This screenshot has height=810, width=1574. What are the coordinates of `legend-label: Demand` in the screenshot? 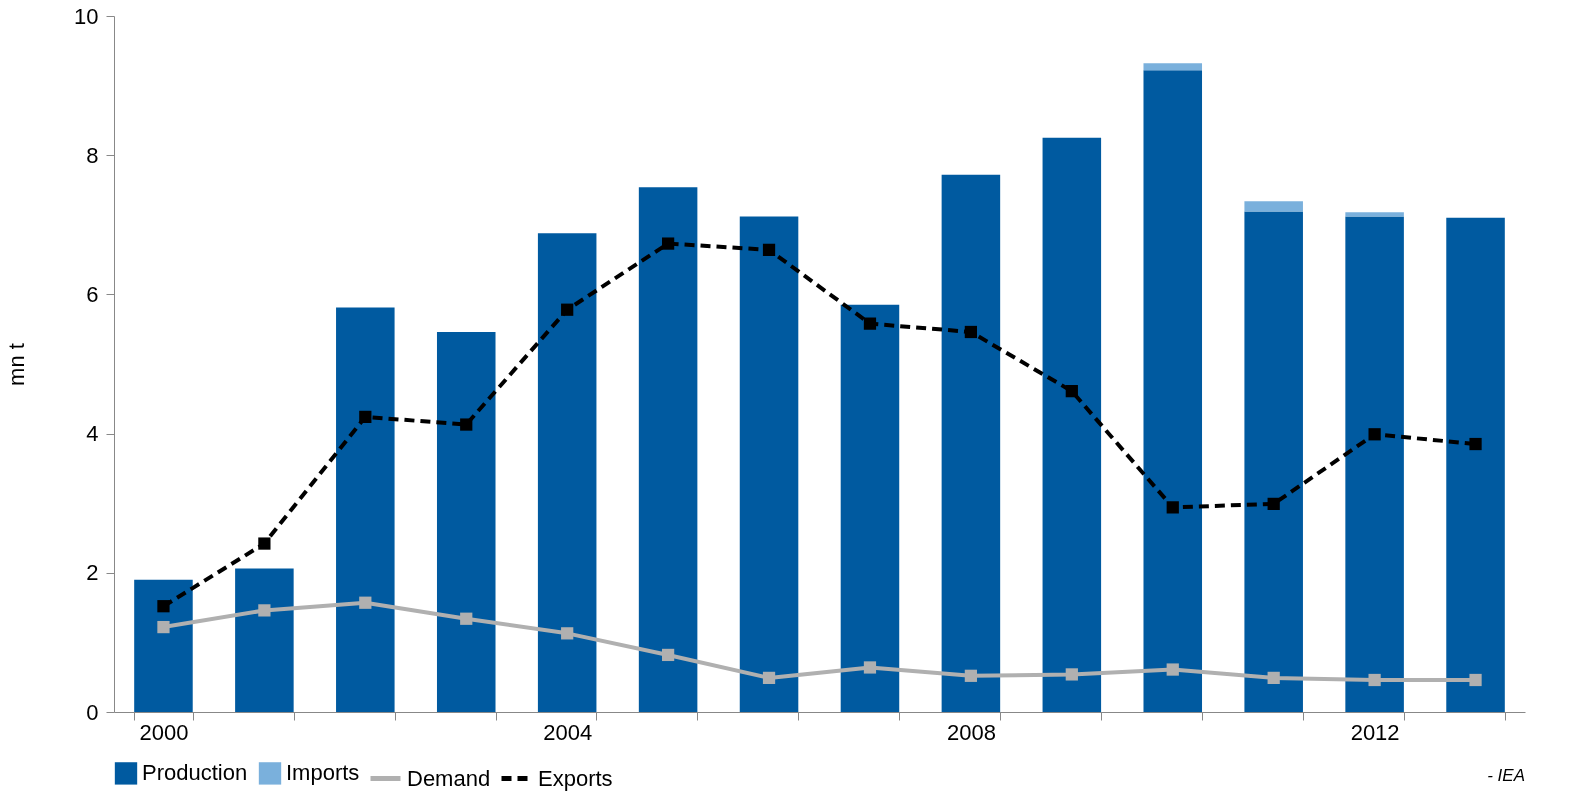 It's located at (449, 778).